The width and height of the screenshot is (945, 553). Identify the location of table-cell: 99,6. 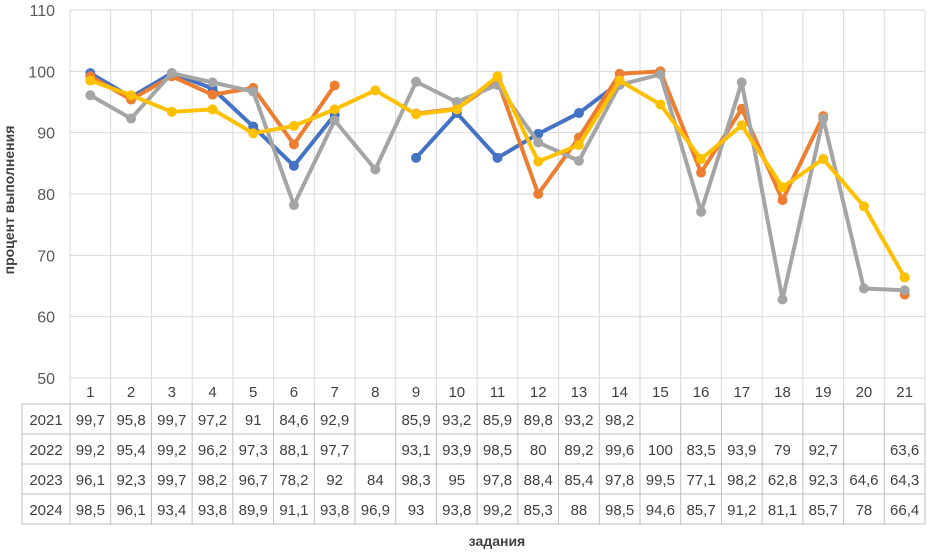
(619, 450).